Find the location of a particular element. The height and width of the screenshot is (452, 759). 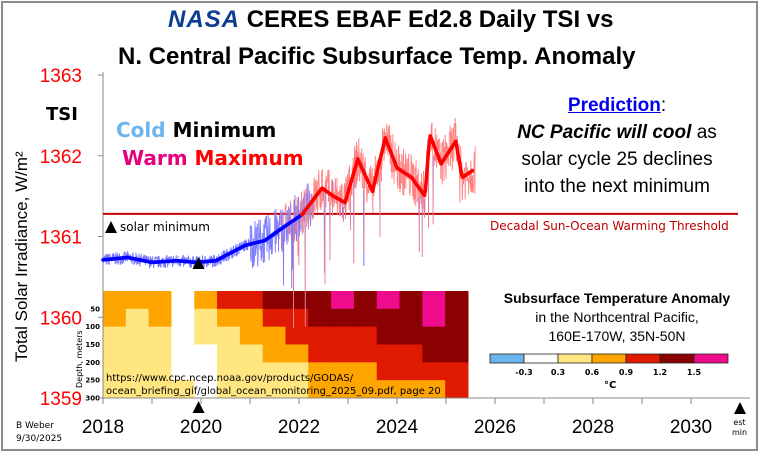

x-tick-label: 2024 is located at coordinates (397, 427).